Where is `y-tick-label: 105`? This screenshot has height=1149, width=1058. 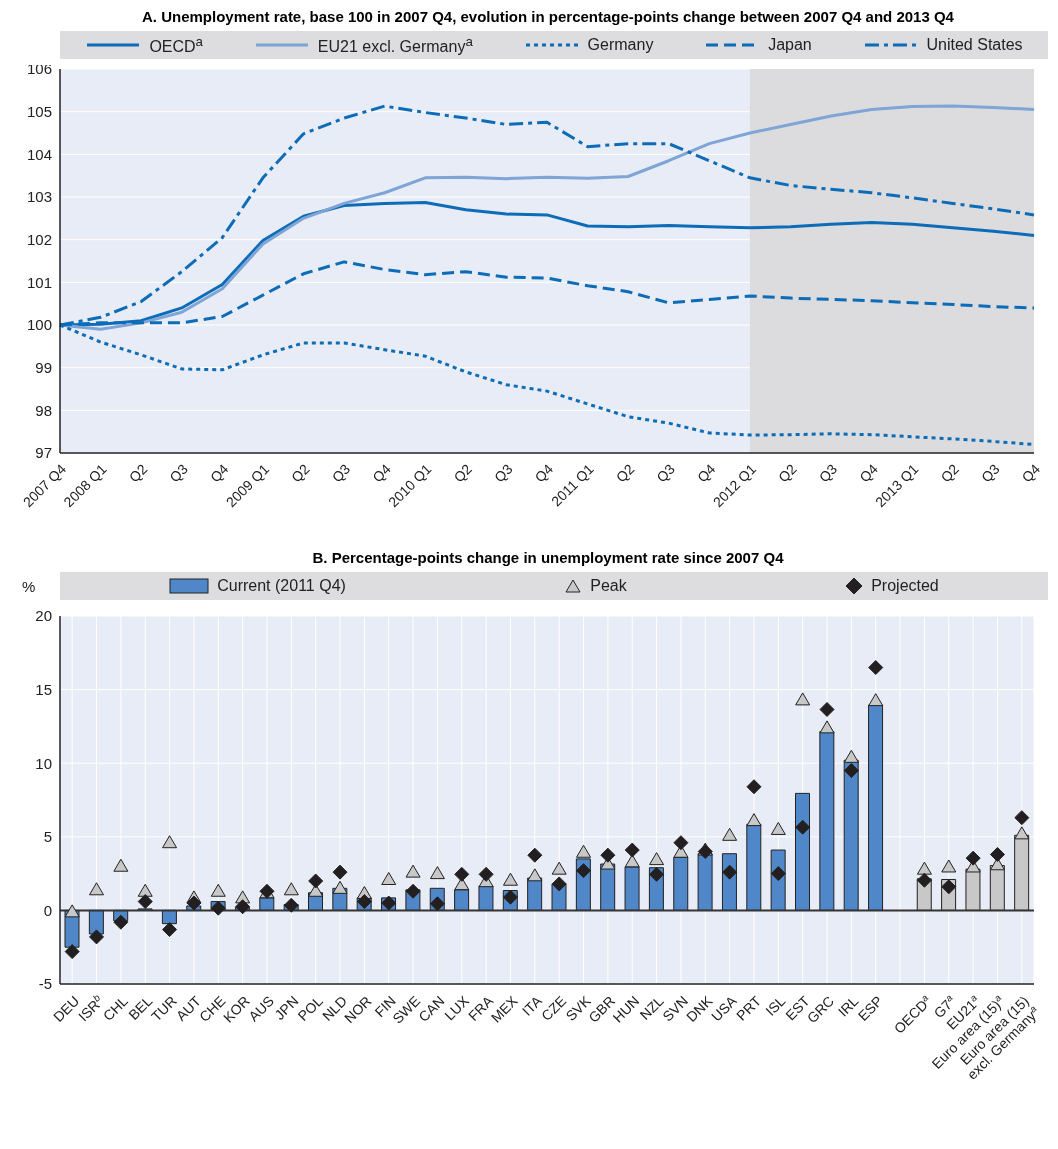
y-tick-label: 105 is located at coordinates (39, 111).